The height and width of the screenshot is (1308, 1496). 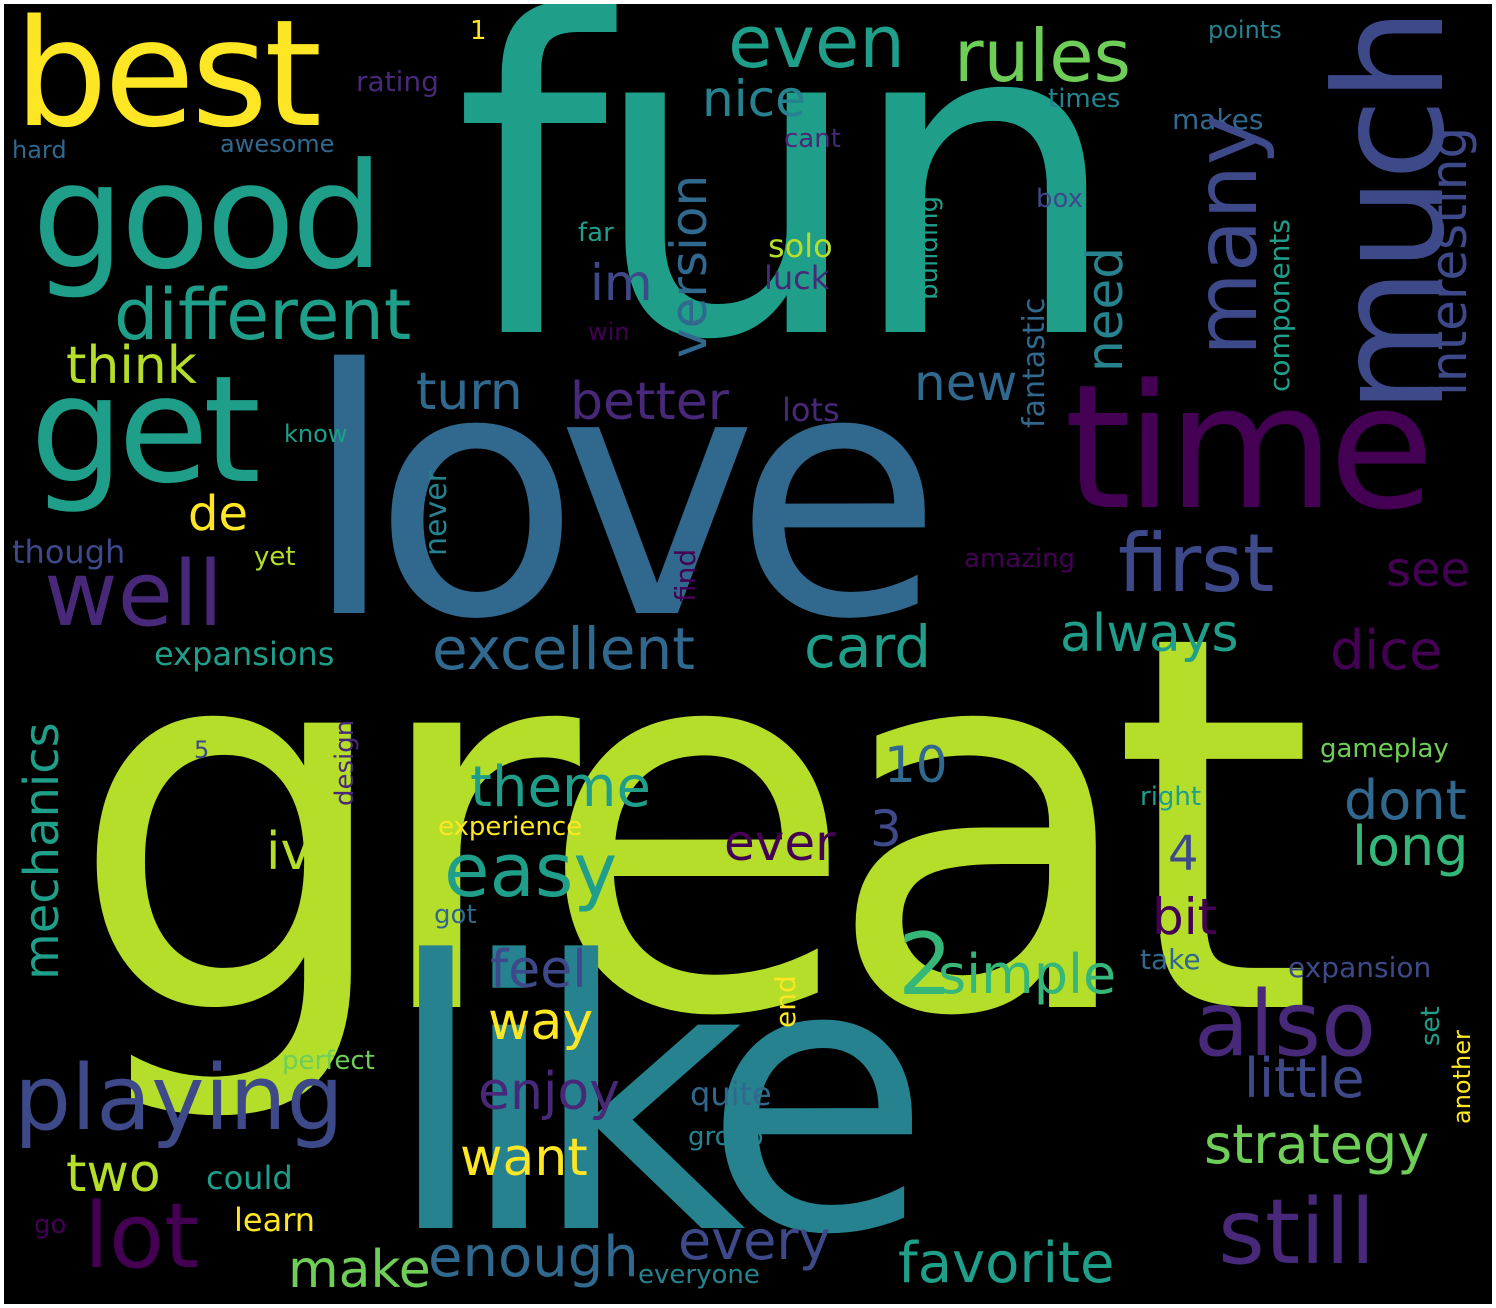 I want to click on word-ive: ive, so click(x=305, y=852).